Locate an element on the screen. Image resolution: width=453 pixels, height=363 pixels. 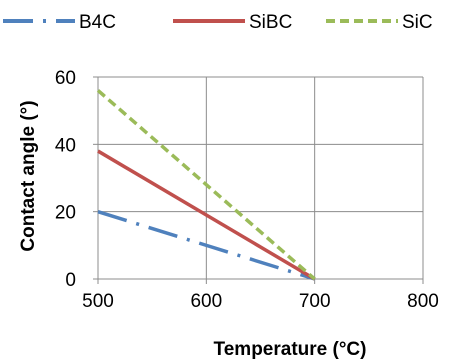
x-tick-label-600: 600 is located at coordinates (206, 301).